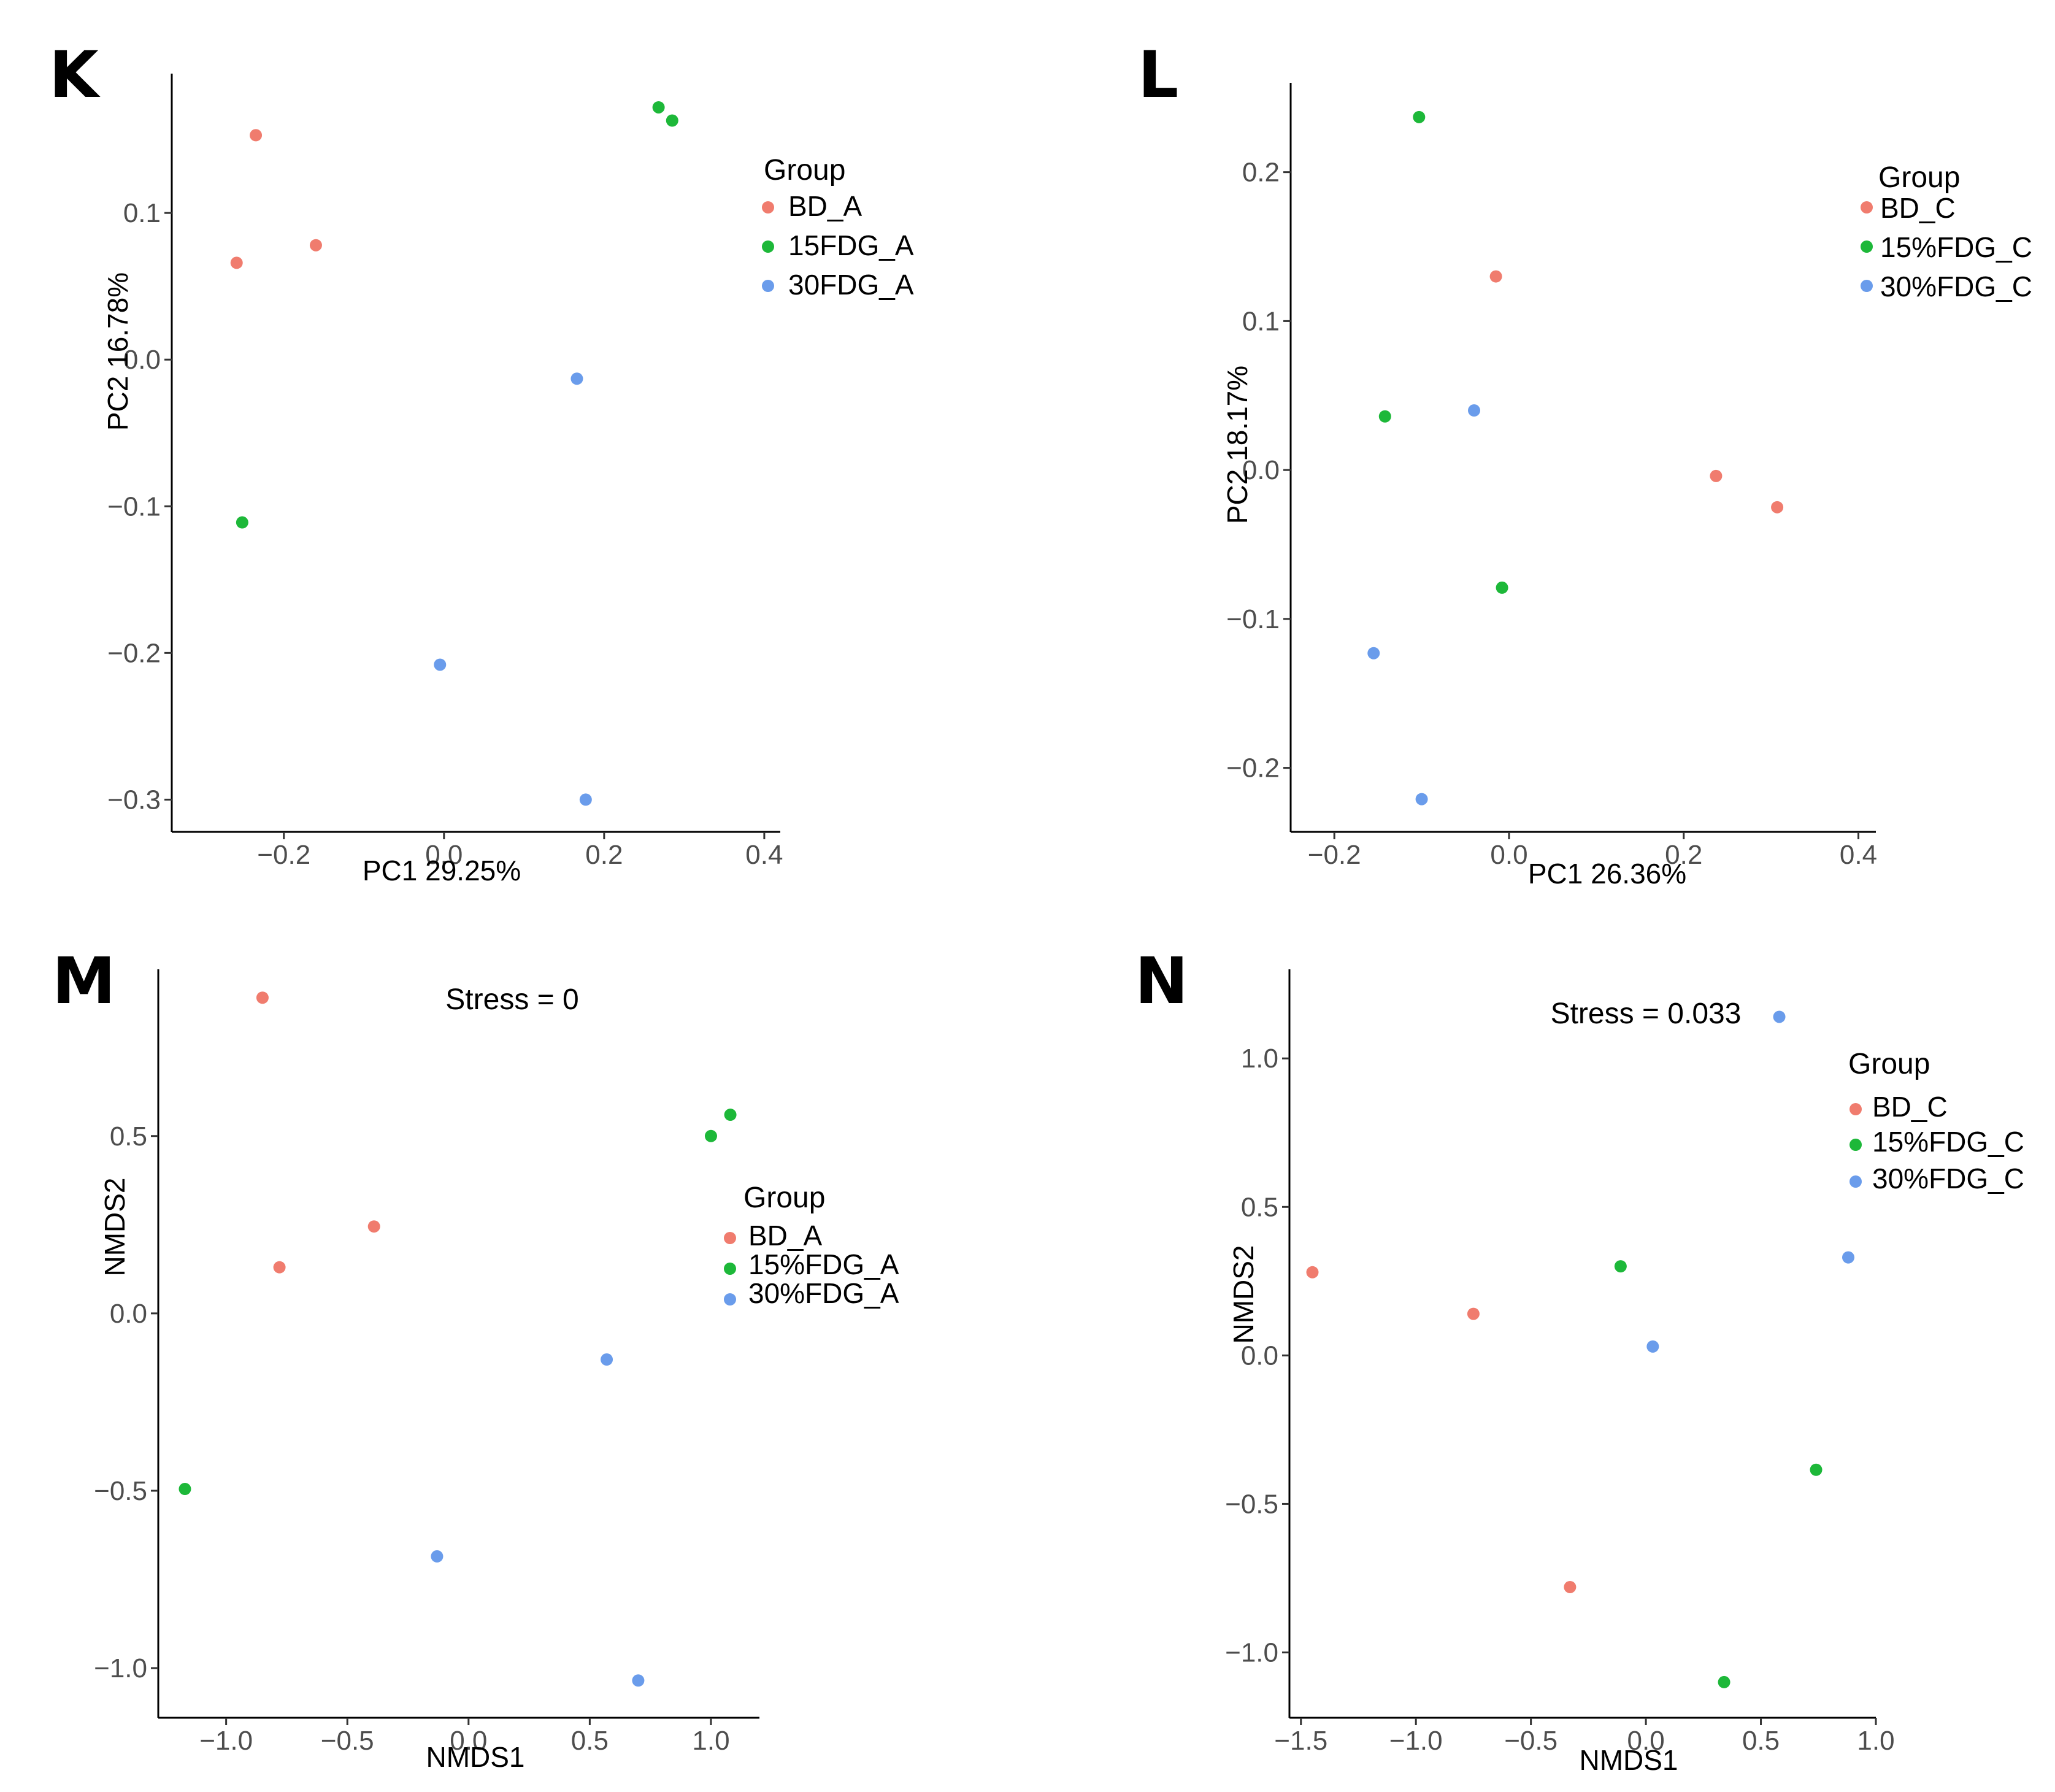  What do you see at coordinates (1300, 1741) in the screenshot?
I see `x-tick-label: −1.5` at bounding box center [1300, 1741].